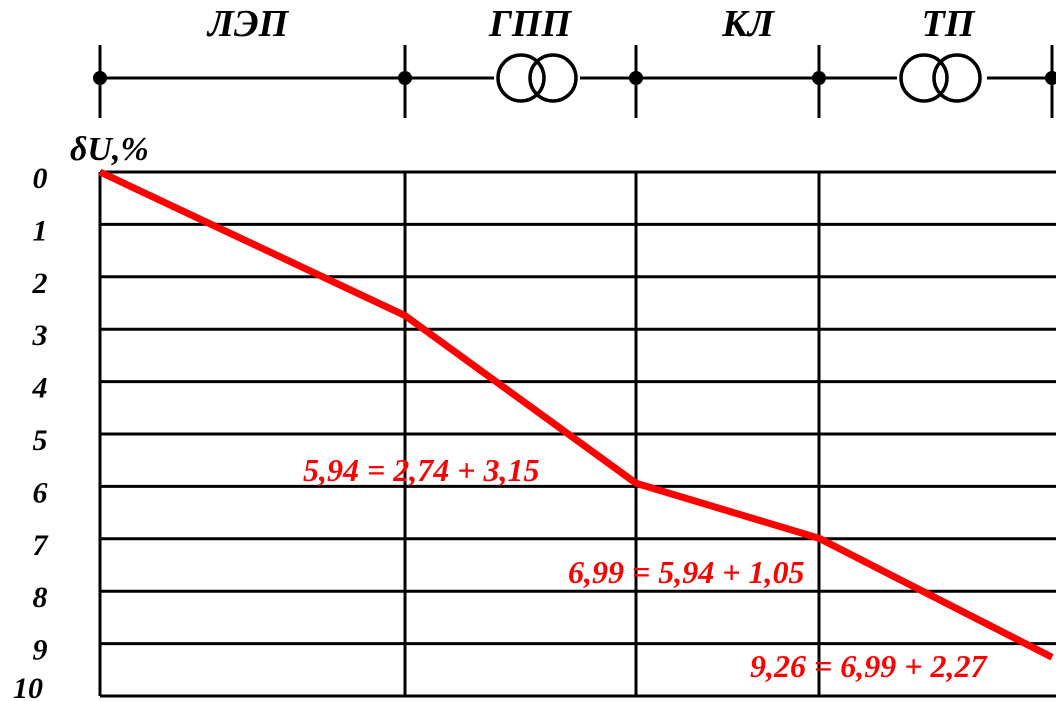  What do you see at coordinates (109, 149) in the screenshot?
I see `y-axis-label: δU,%` at bounding box center [109, 149].